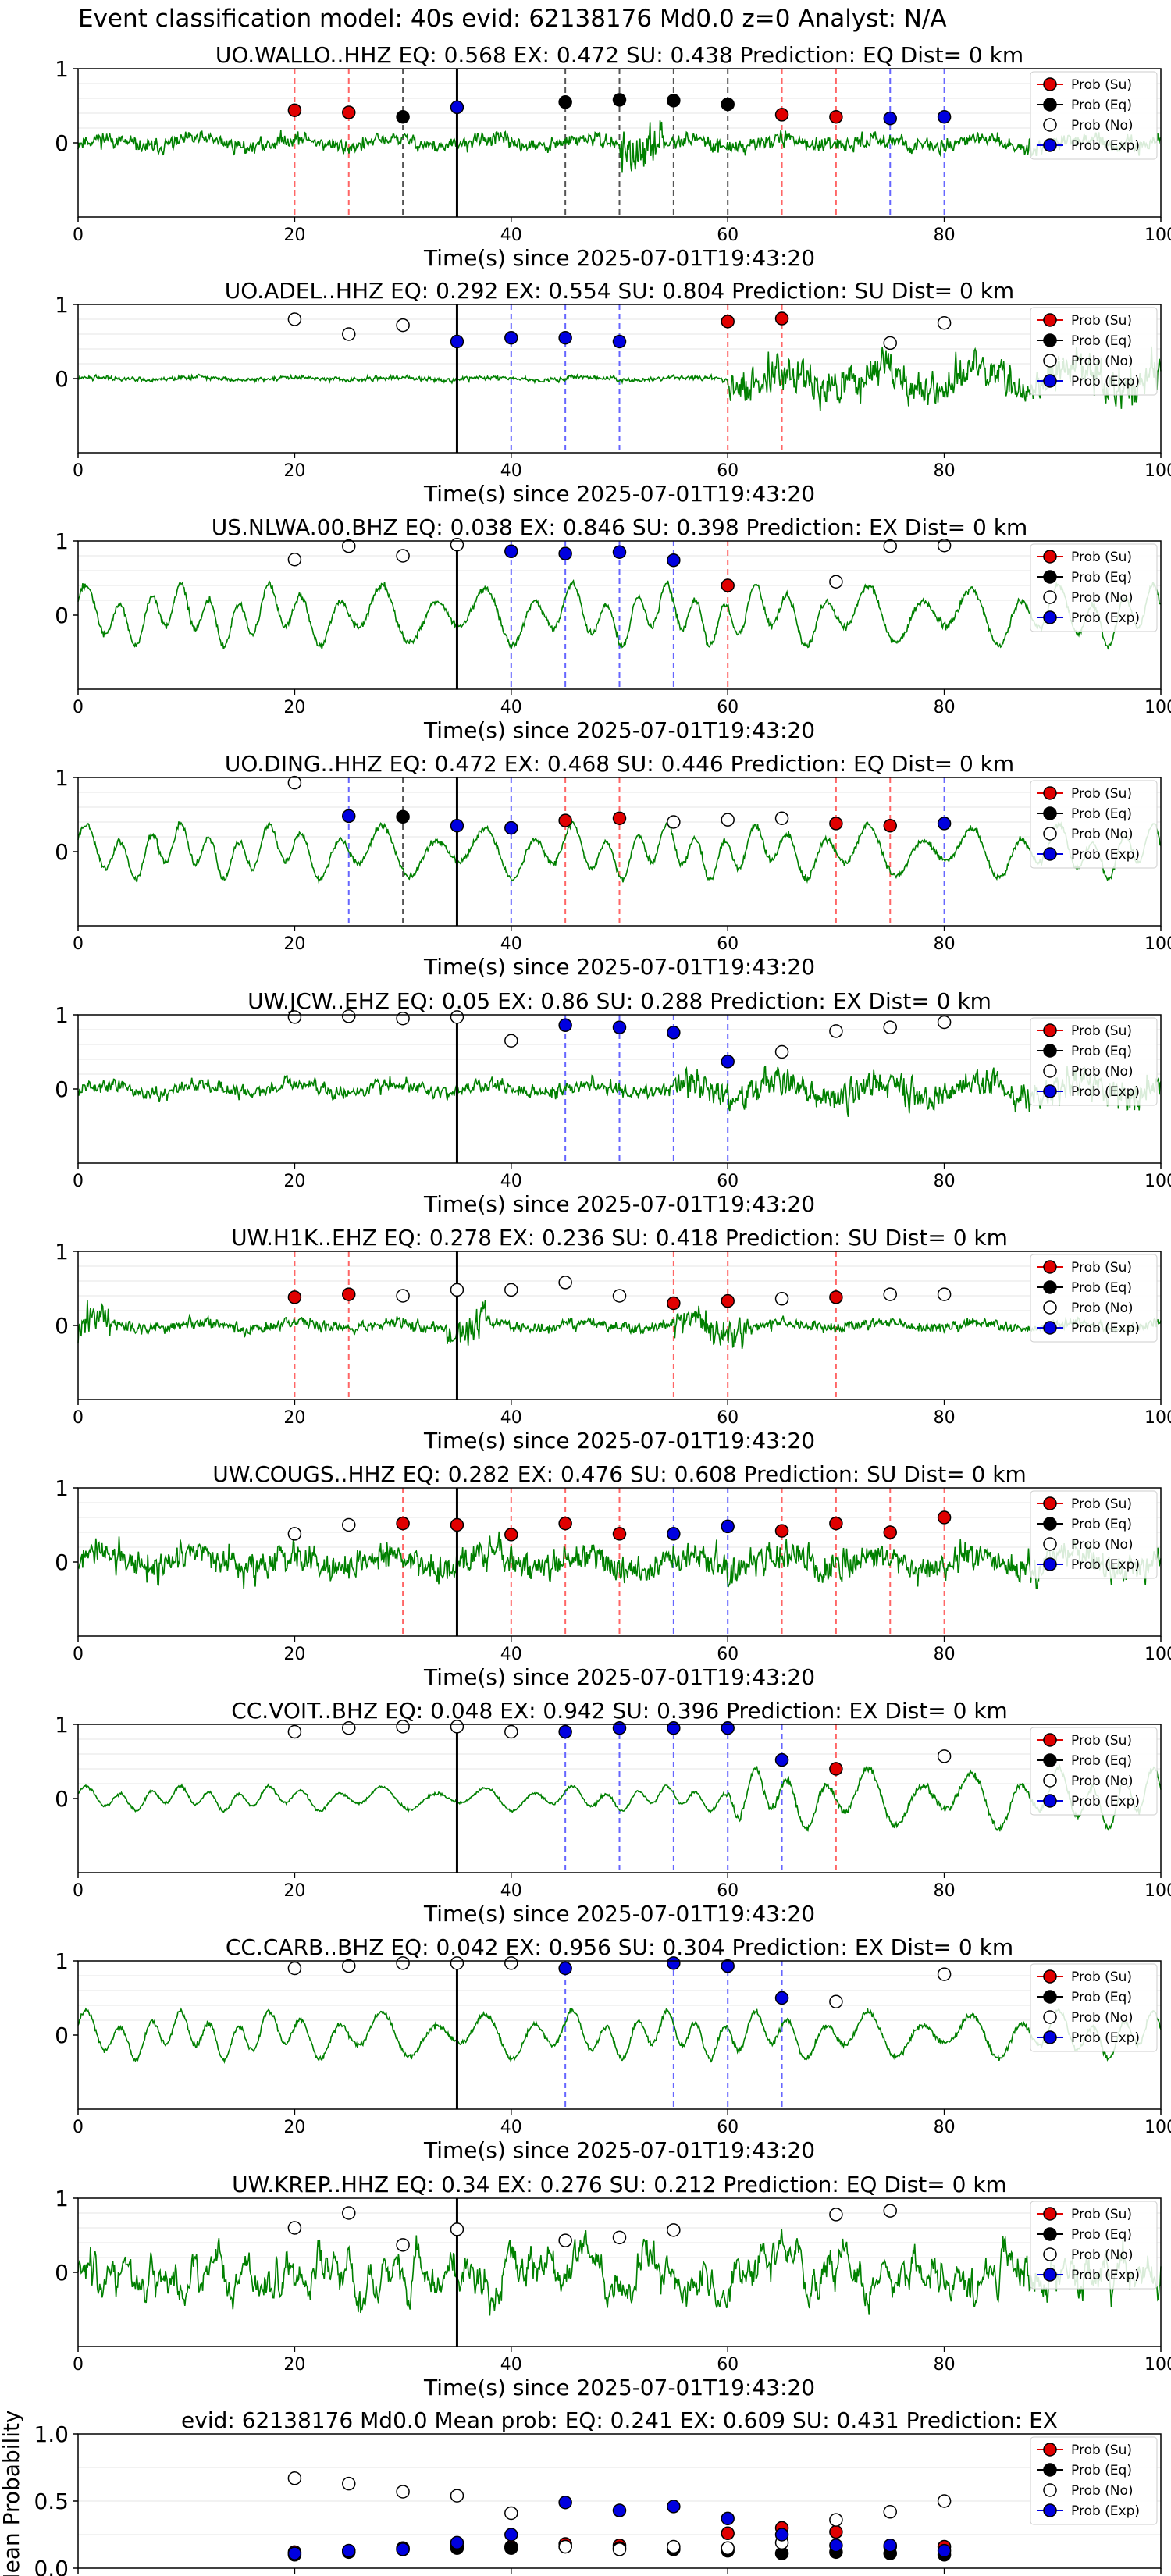 The height and width of the screenshot is (2576, 1171). Describe the element at coordinates (619, 2035) in the screenshot. I see `axes-frame` at that location.